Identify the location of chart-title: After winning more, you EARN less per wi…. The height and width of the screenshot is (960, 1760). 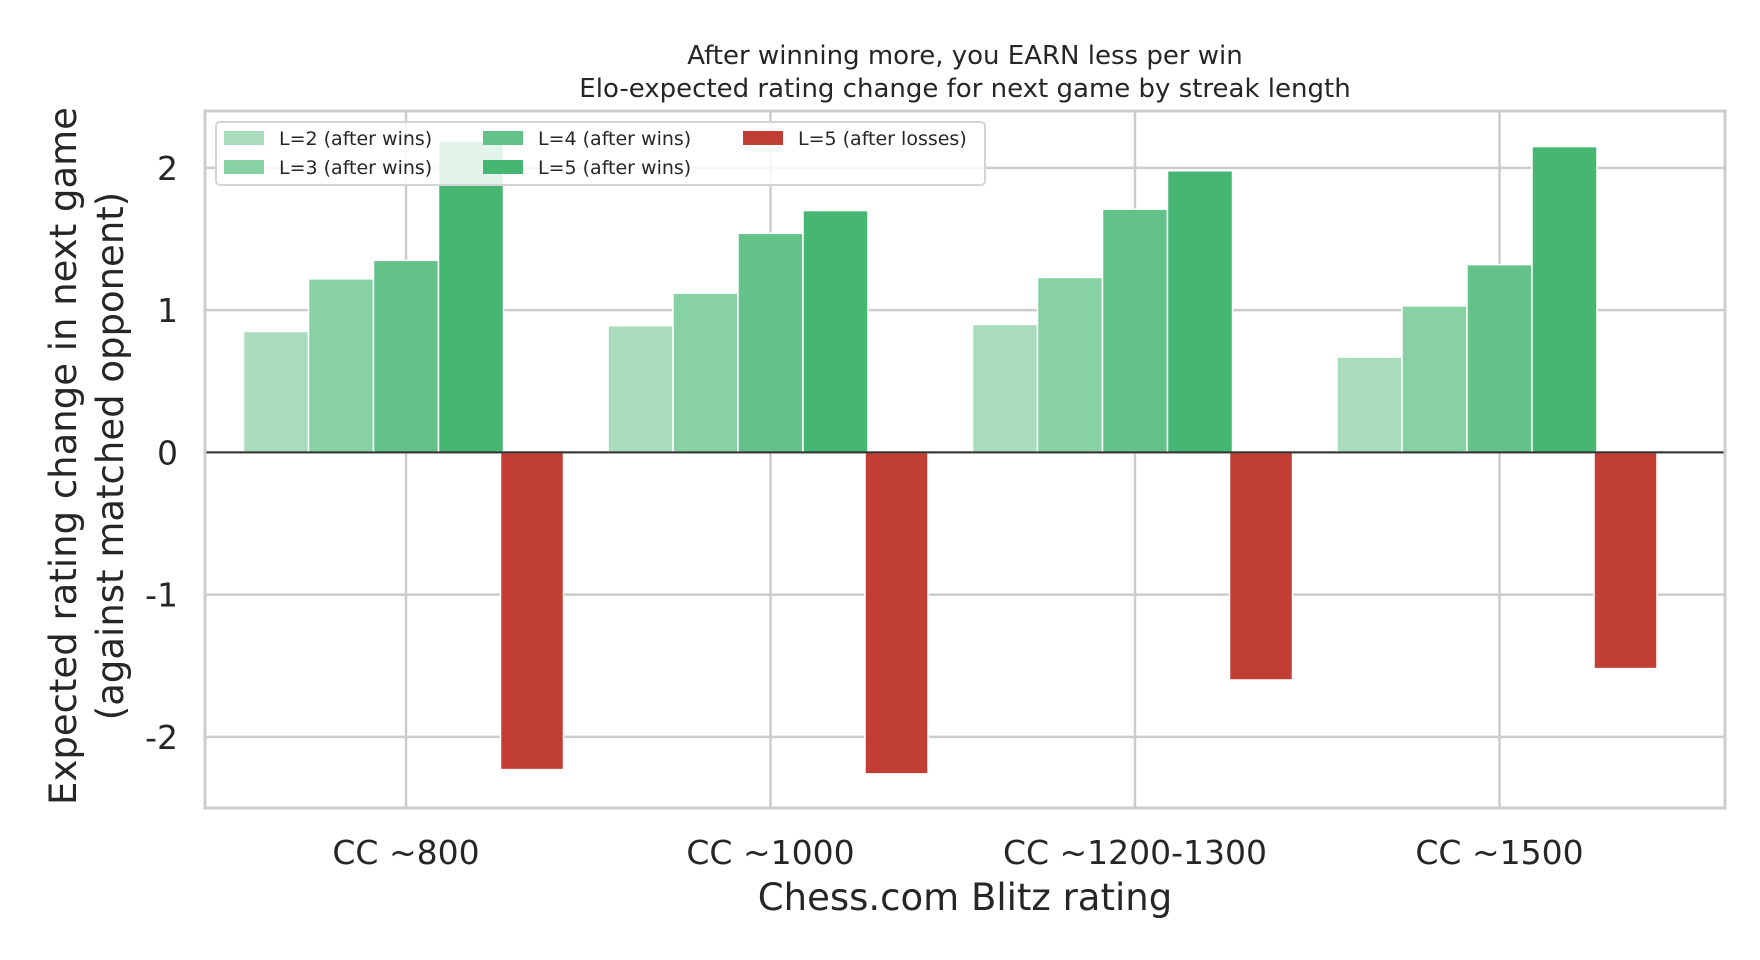
(965, 56).